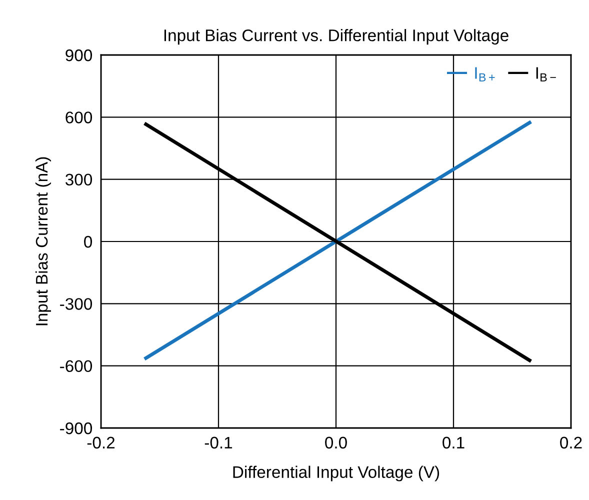  I want to click on y-tick-label: 600, so click(79, 118).